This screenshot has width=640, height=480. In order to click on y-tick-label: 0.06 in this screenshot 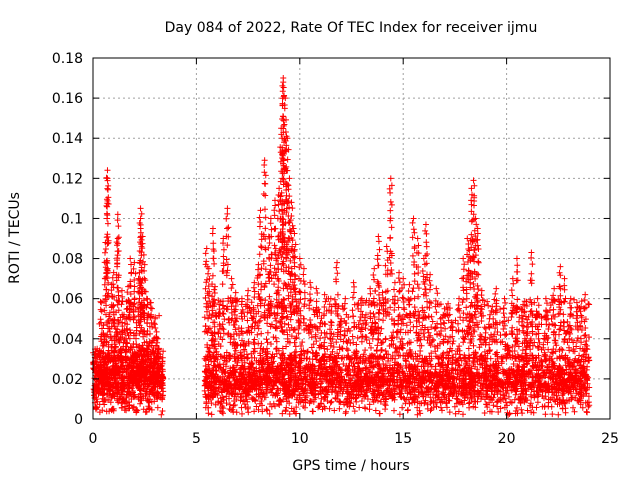, I will do `click(67, 300)`.